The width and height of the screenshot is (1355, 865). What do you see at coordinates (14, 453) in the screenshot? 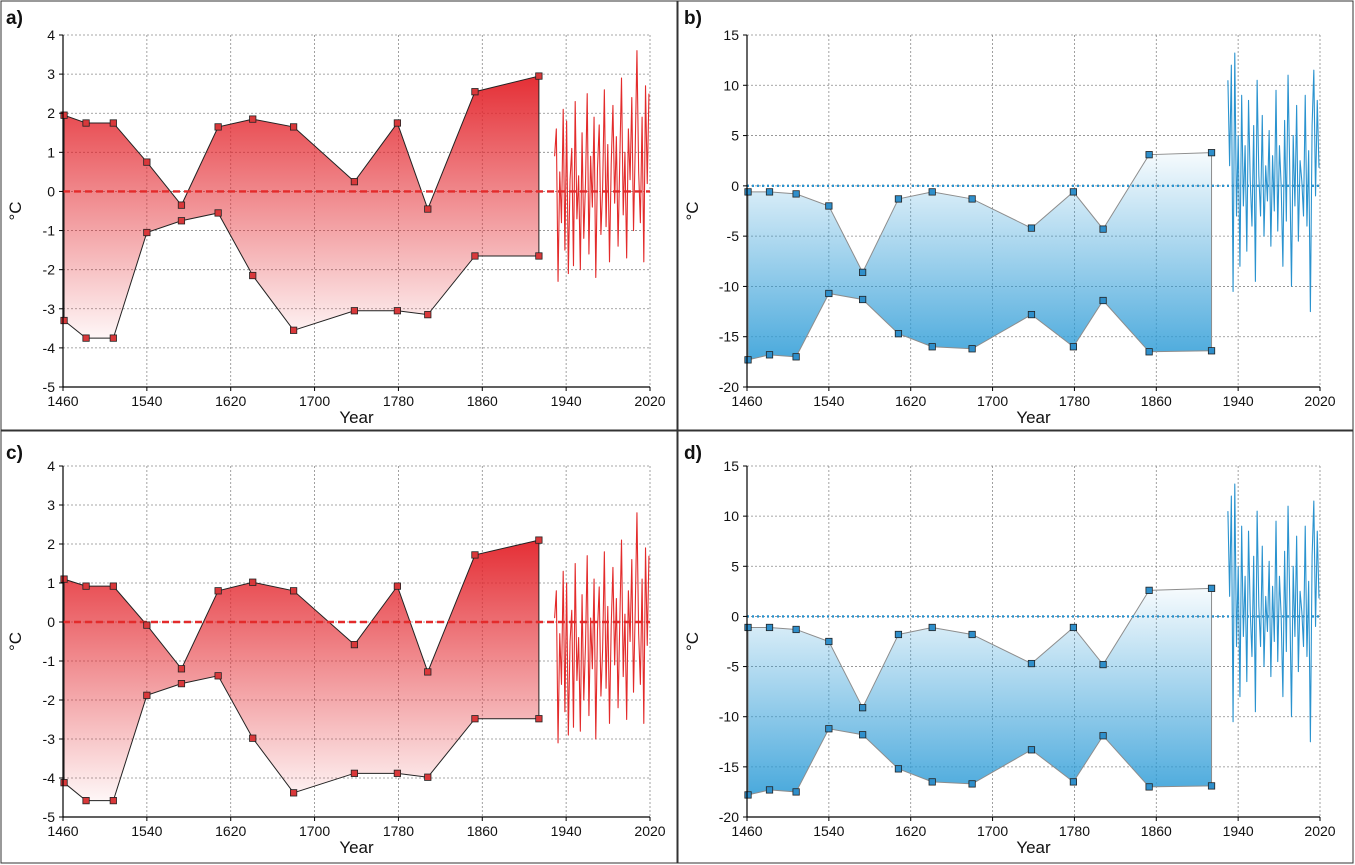
I see `panel-label: c)` at bounding box center [14, 453].